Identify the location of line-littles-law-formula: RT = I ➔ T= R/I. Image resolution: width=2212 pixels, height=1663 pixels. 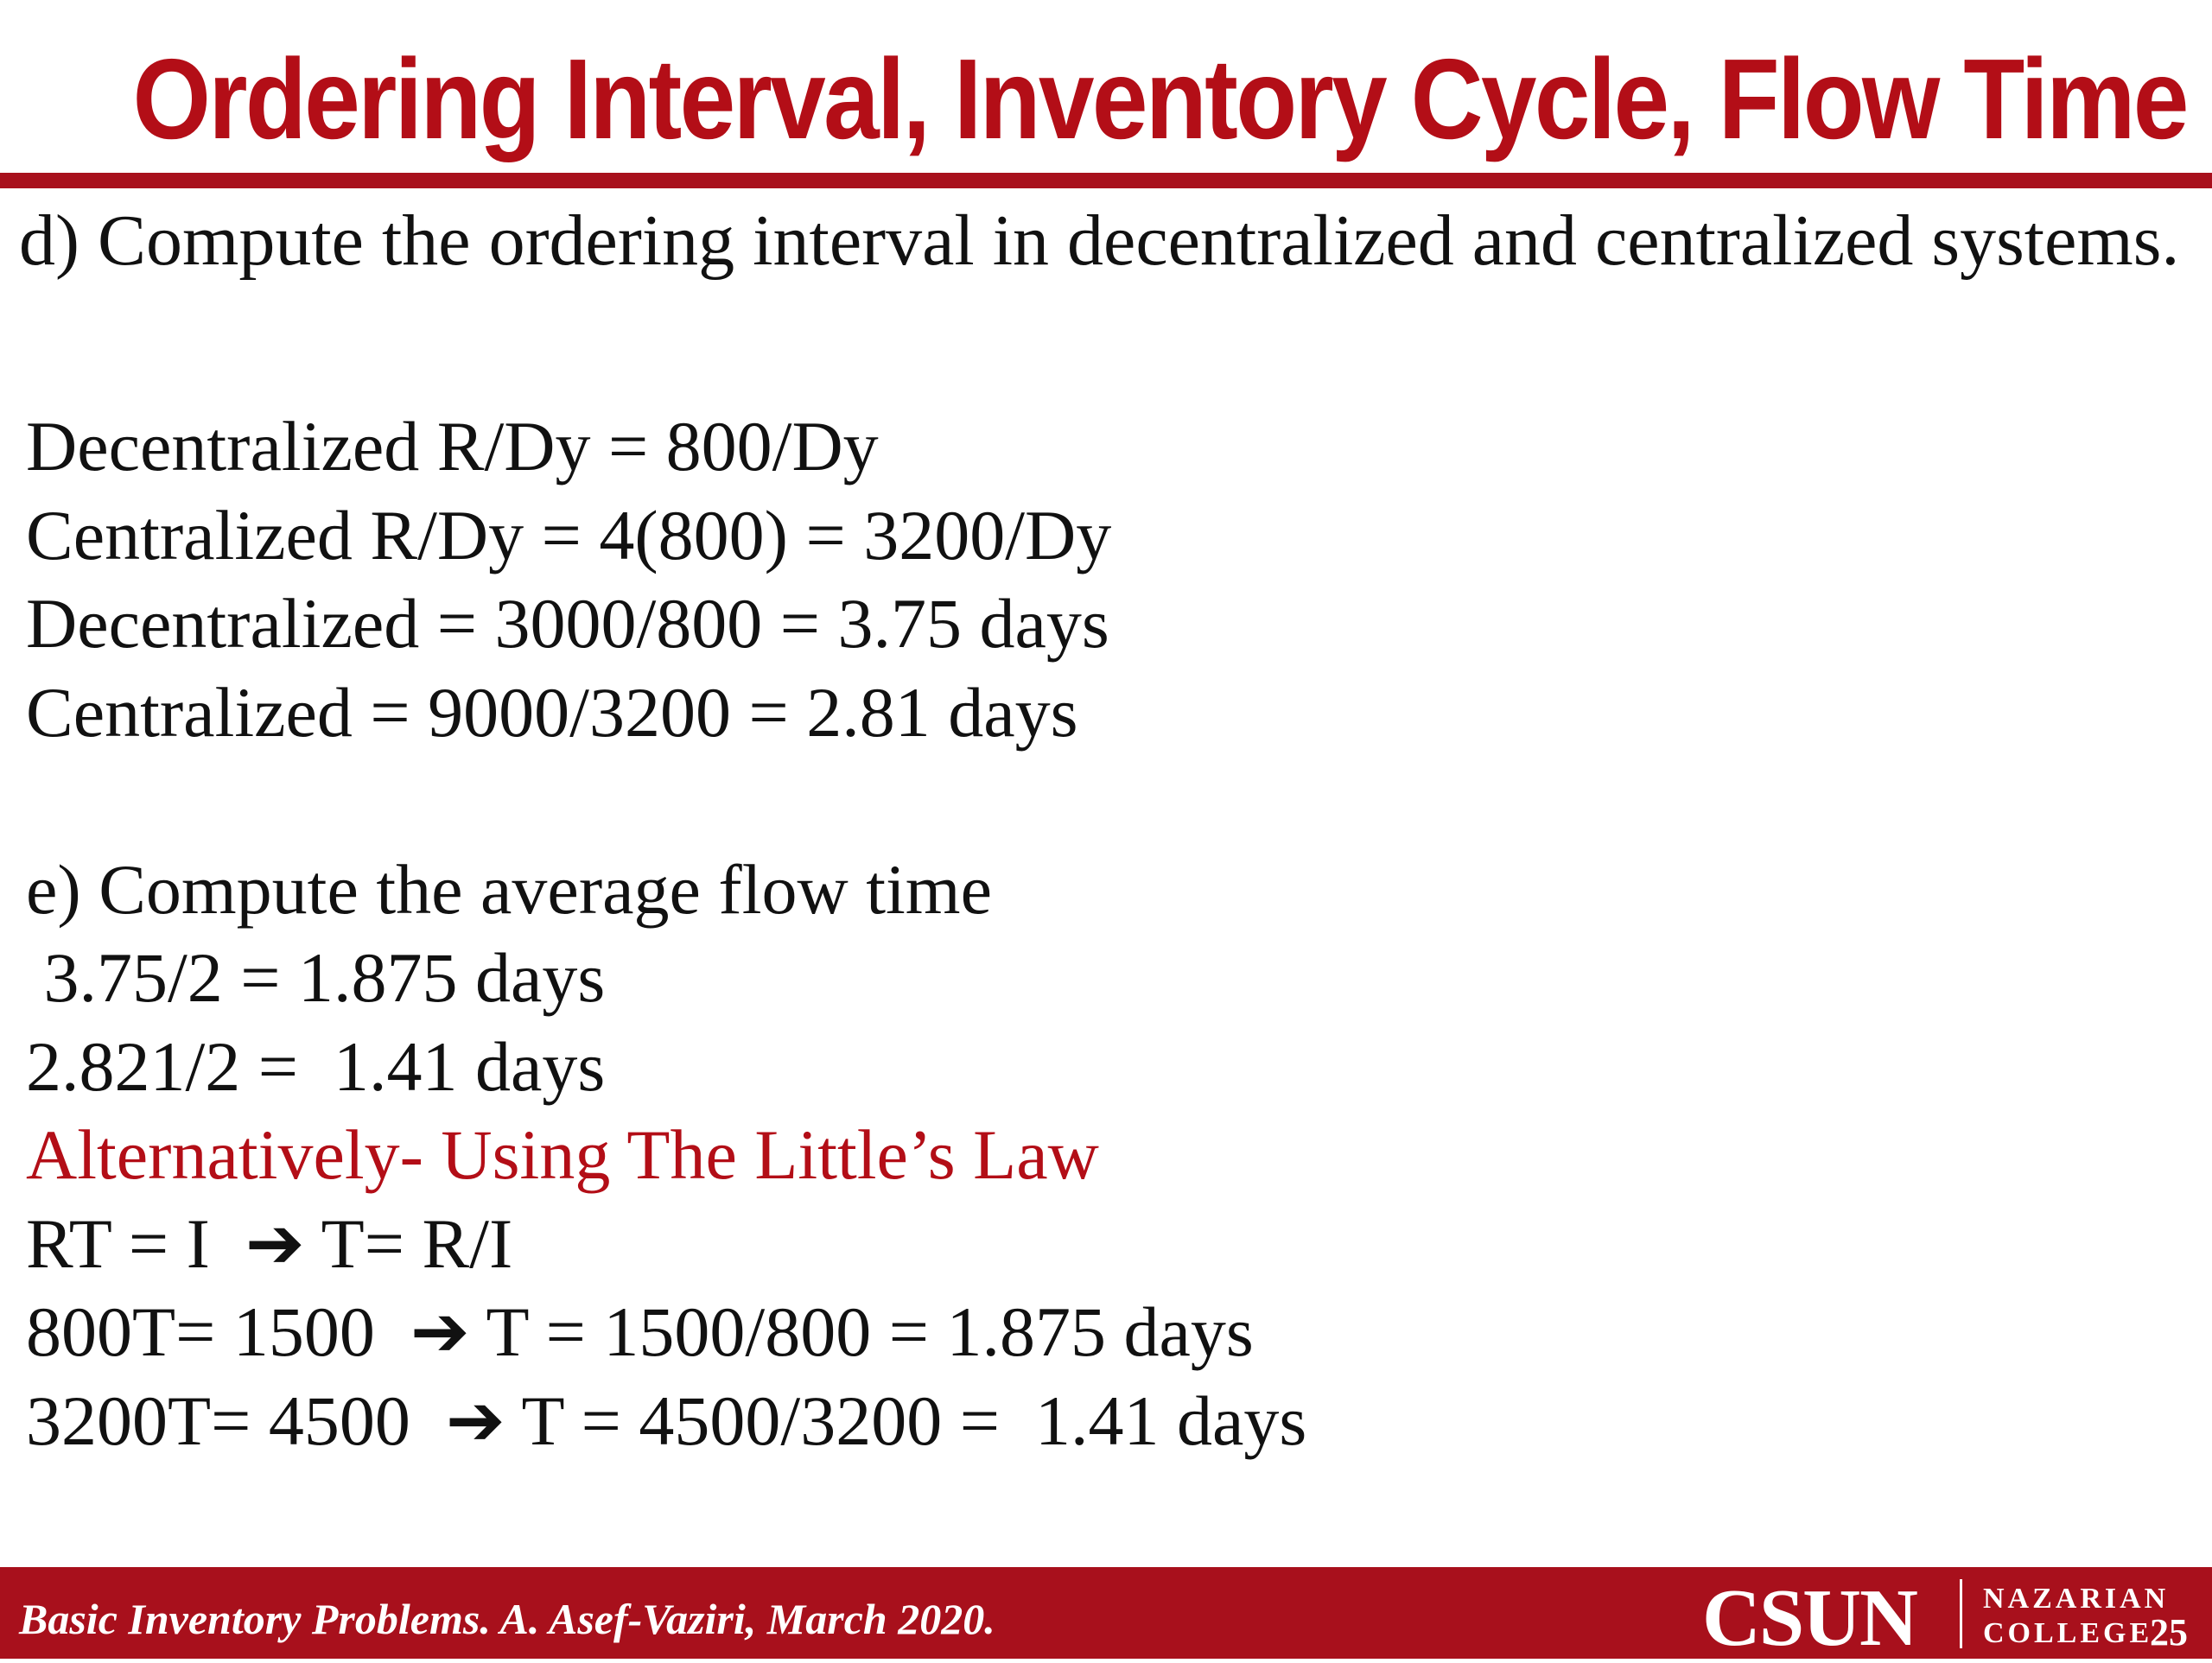
(269, 1243).